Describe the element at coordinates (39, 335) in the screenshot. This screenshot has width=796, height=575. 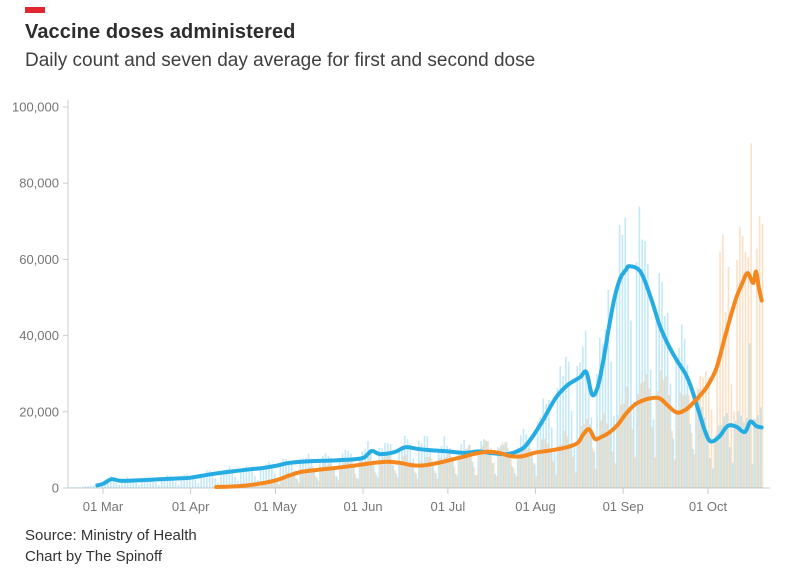
I see `y-axis-label: 40,000` at that location.